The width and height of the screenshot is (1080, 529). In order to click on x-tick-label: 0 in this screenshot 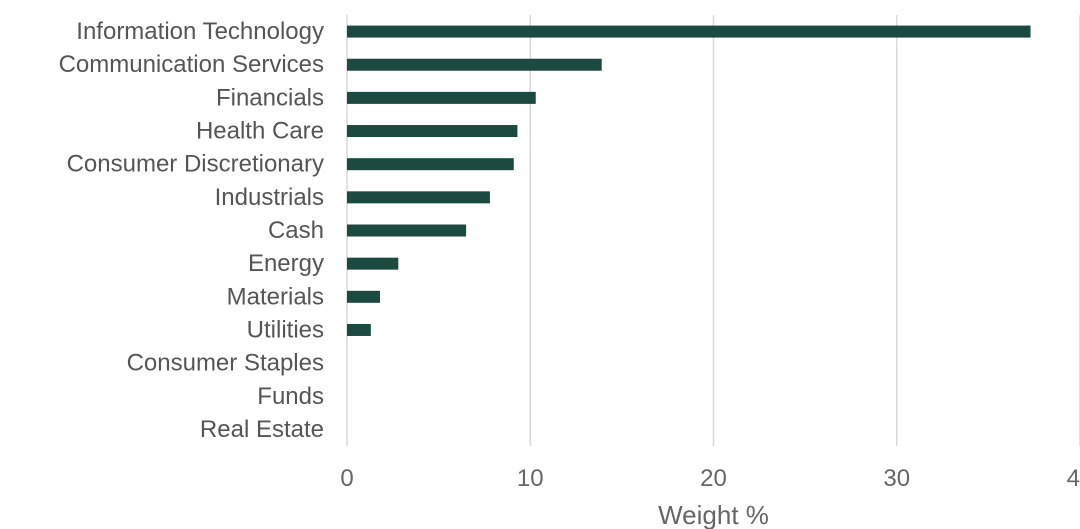, I will do `click(346, 478)`.